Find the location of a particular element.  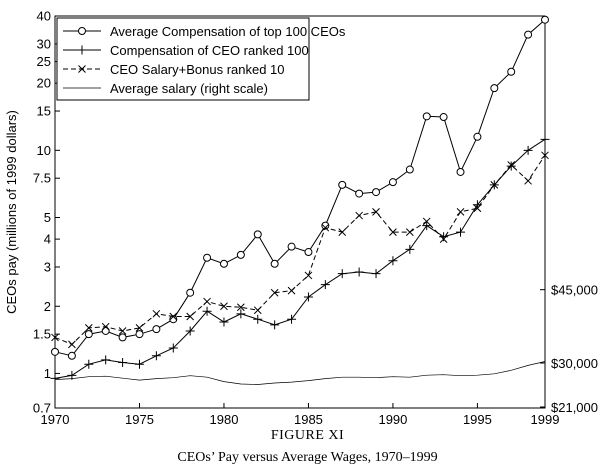

y-tick-label: 4 is located at coordinates (47, 239).